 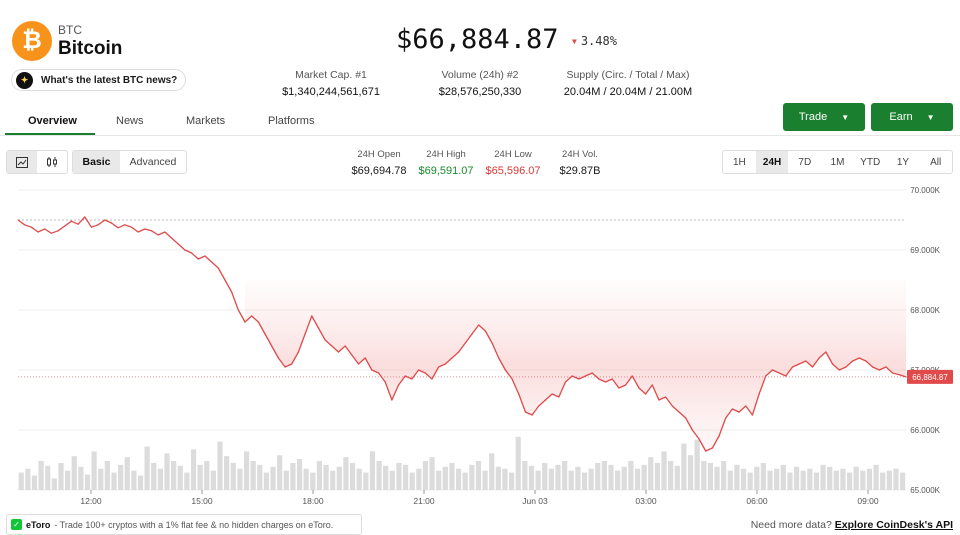 What do you see at coordinates (805, 162) in the screenshot?
I see `range-7d: 7D` at bounding box center [805, 162].